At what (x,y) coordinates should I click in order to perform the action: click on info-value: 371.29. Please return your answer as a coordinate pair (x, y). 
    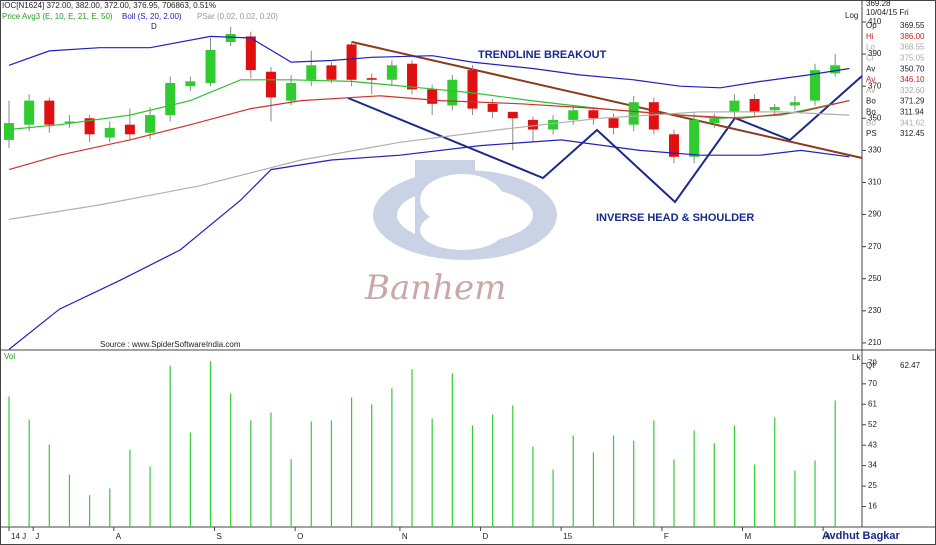
    Looking at the image, I should click on (912, 101).